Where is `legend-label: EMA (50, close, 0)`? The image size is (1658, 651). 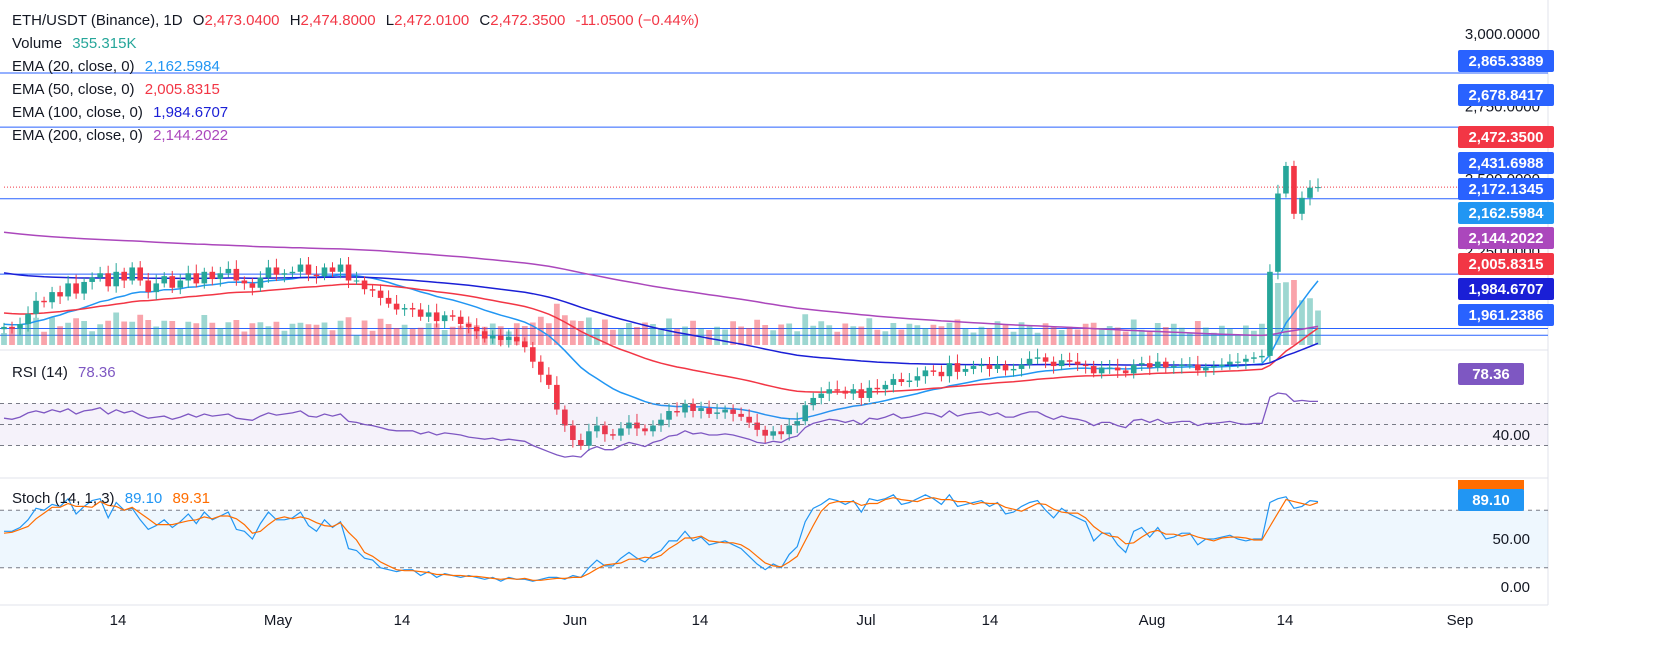 legend-label: EMA (50, close, 0) is located at coordinates (73, 89).